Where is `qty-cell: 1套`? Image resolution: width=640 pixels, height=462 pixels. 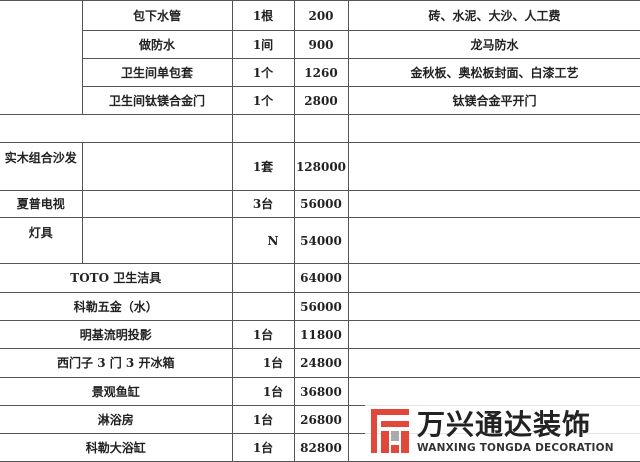
qty-cell: 1套 is located at coordinates (263, 166).